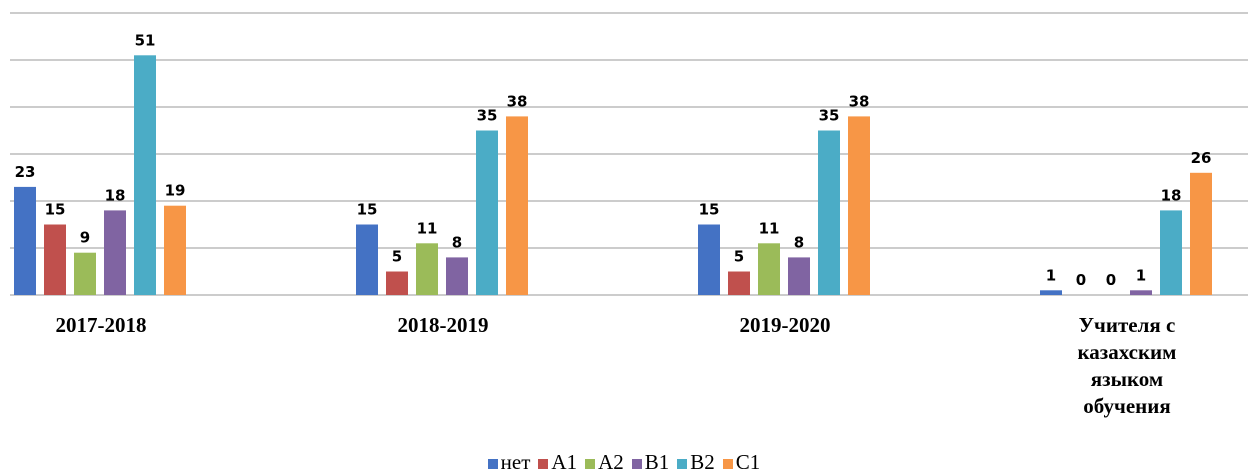 This screenshot has height=473, width=1248. What do you see at coordinates (85, 238) in the screenshot?
I see `data-label: 9` at bounding box center [85, 238].